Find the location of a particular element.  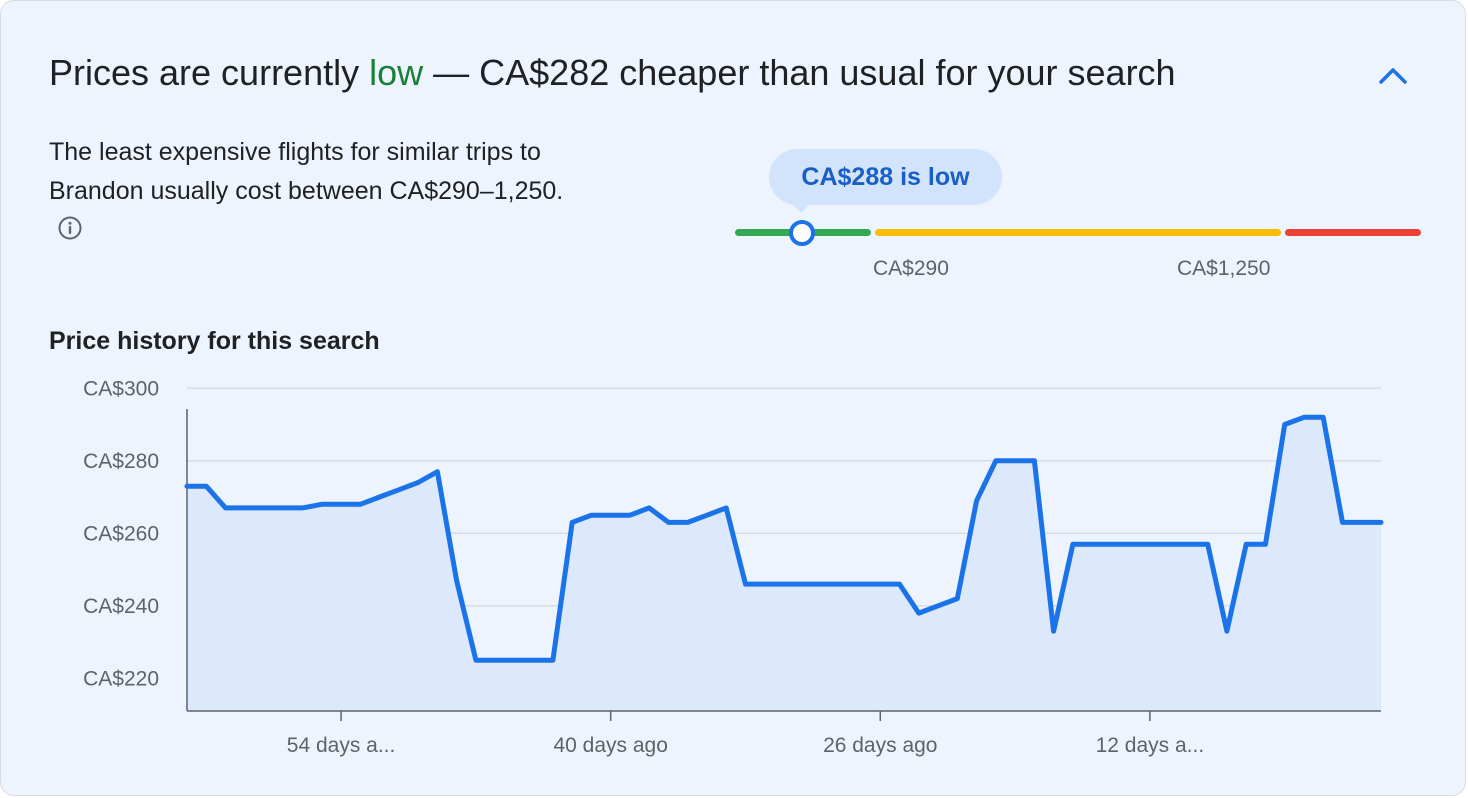

y-tick-label: CA$260 is located at coordinates (121, 533).